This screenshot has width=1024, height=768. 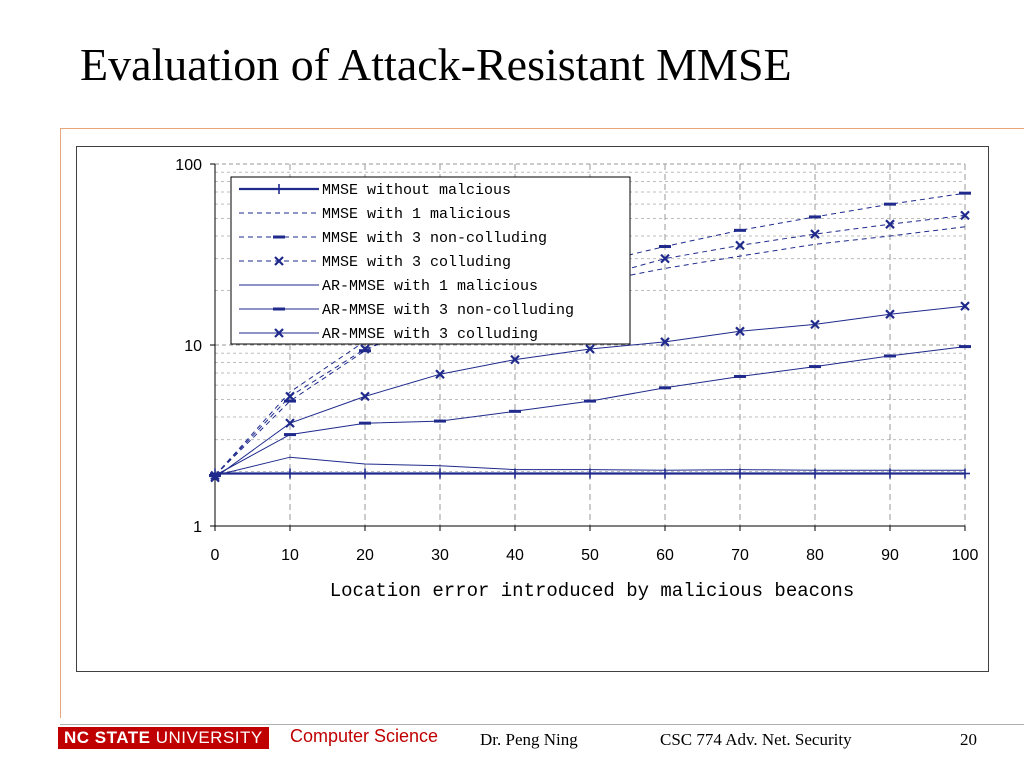 What do you see at coordinates (416, 214) in the screenshot?
I see `legend-label: MMSE with 1 malicious` at bounding box center [416, 214].